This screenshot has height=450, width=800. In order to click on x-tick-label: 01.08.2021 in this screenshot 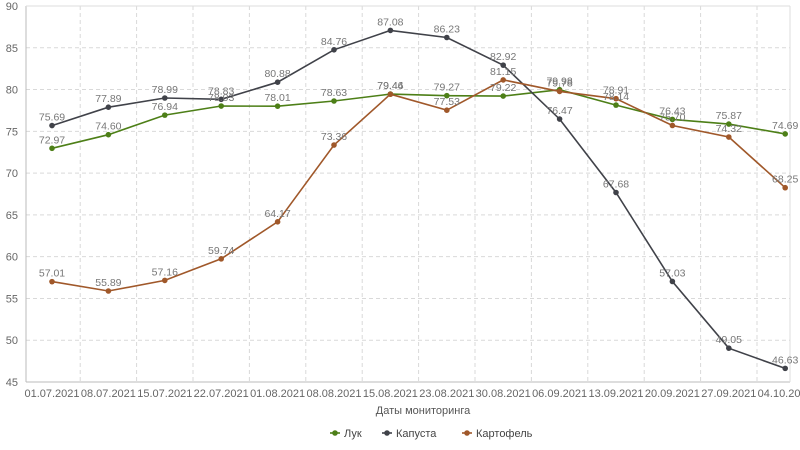, I will do `click(277, 394)`.